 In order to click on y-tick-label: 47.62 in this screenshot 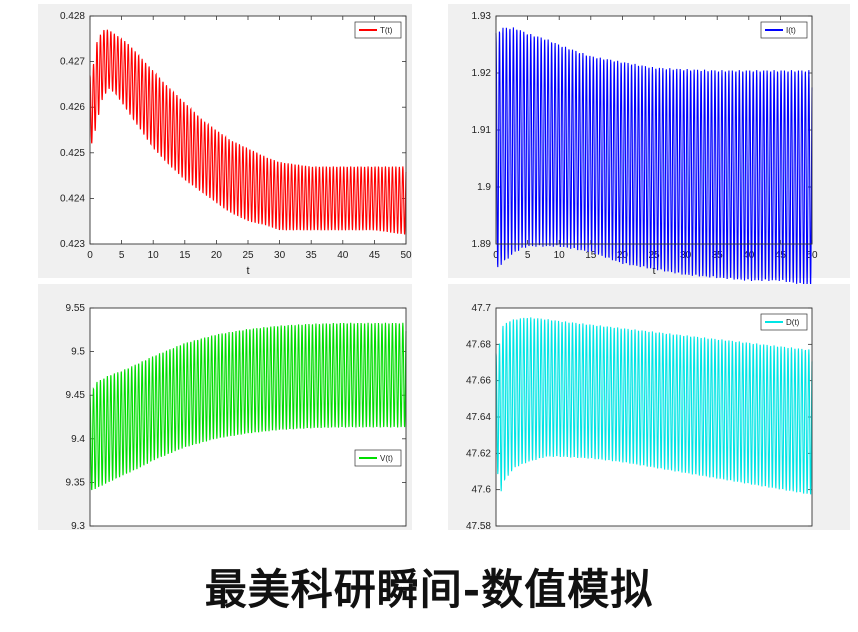, I will do `click(478, 453)`.